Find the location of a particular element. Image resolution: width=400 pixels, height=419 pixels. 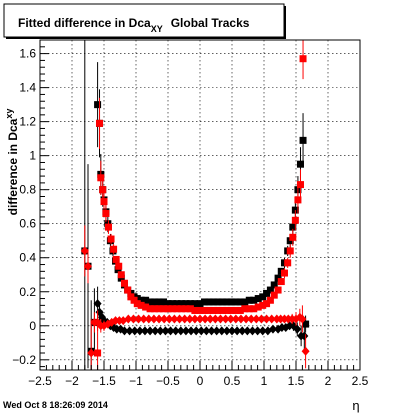

footer-timestamp: Wed Oct 8 18:26:09 2014 is located at coordinates (55, 405).